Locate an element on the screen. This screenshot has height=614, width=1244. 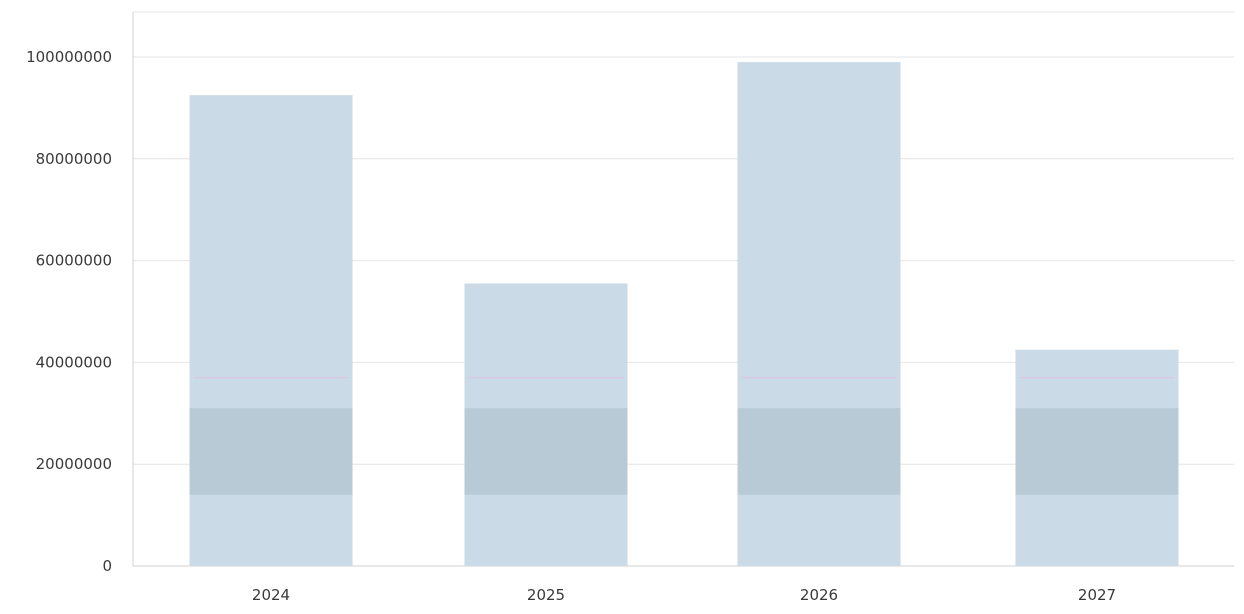
bar is located at coordinates (271, 331).